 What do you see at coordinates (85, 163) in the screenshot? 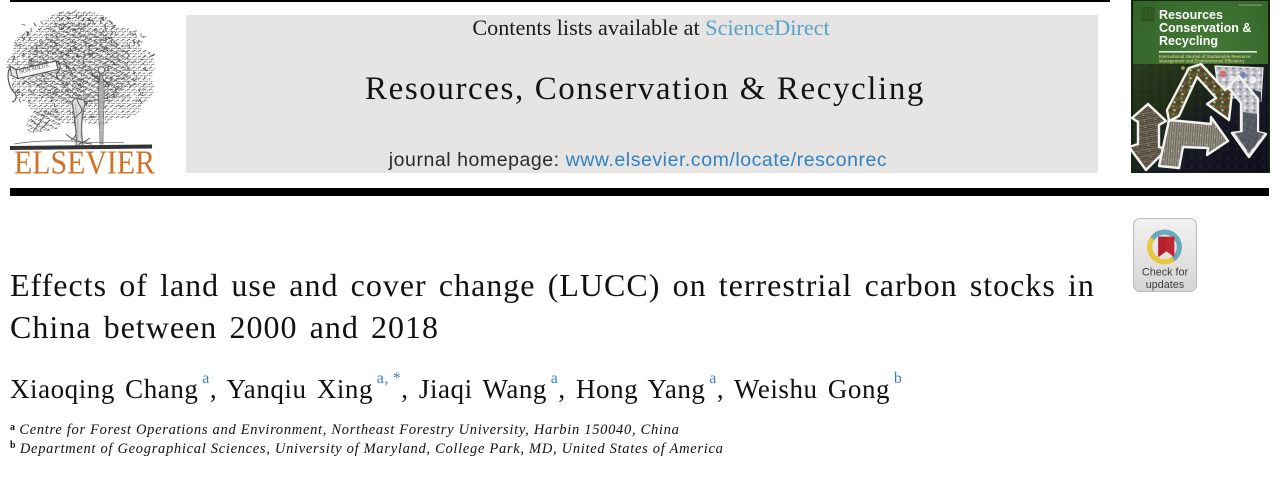
I see `svg-text: ELSEVIER` at bounding box center [85, 163].